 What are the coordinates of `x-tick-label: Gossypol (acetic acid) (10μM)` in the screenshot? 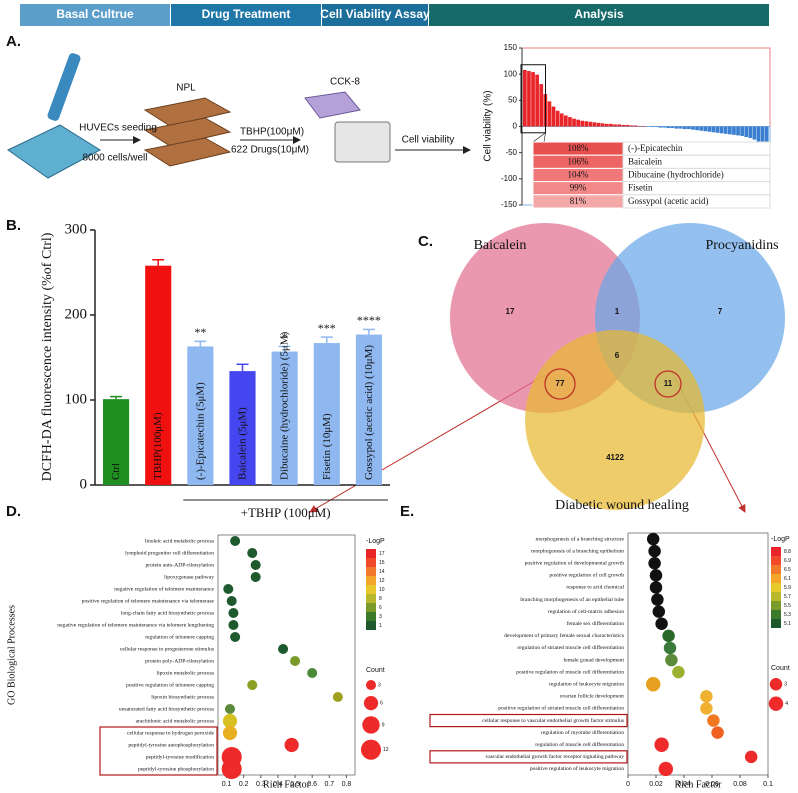 It's located at (369, 412).